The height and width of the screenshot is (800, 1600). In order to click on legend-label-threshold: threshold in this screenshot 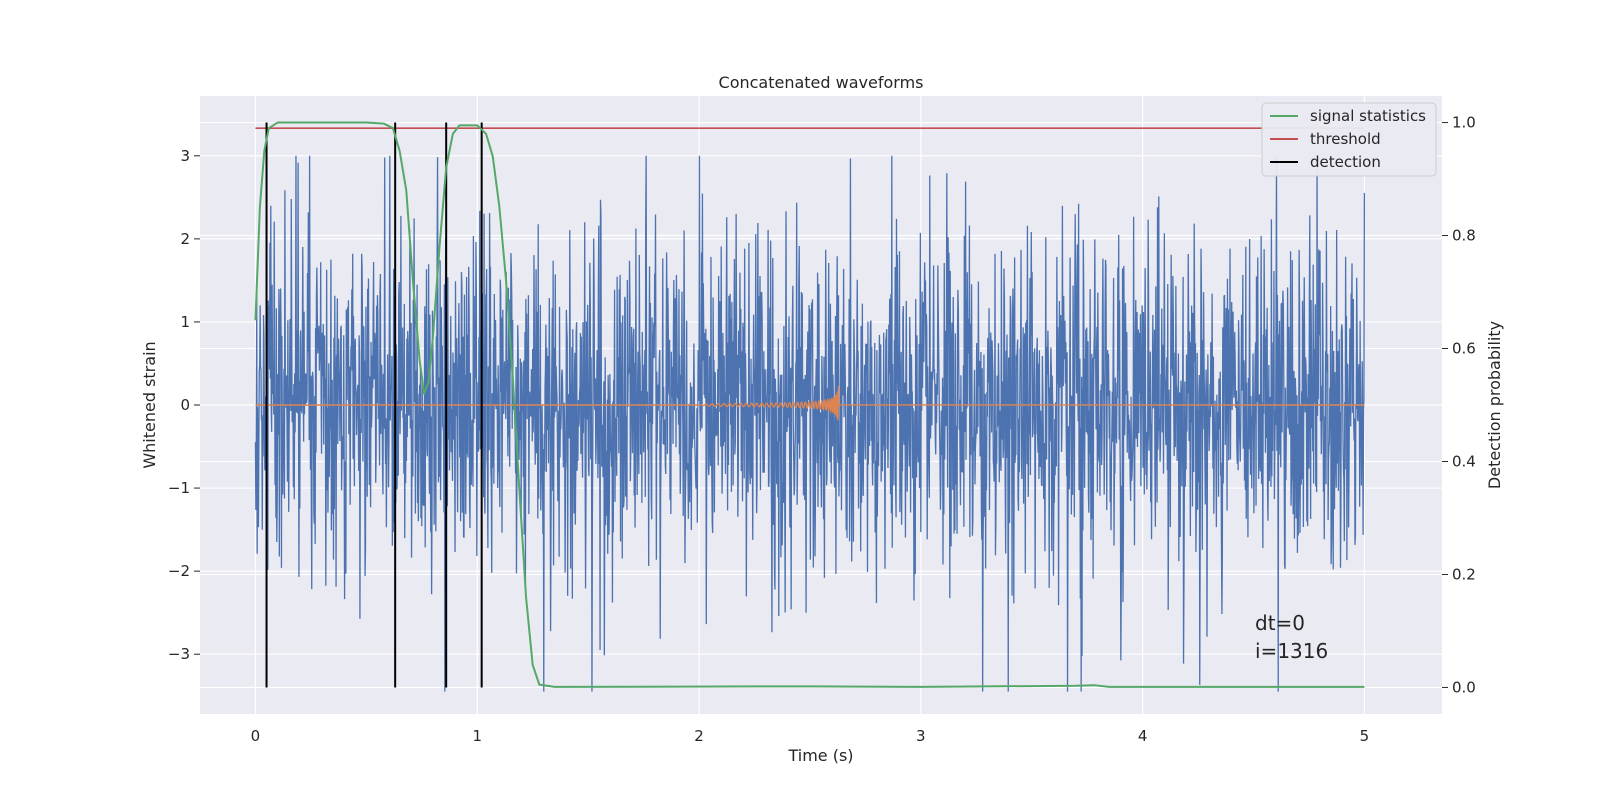, I will do `click(1345, 139)`.